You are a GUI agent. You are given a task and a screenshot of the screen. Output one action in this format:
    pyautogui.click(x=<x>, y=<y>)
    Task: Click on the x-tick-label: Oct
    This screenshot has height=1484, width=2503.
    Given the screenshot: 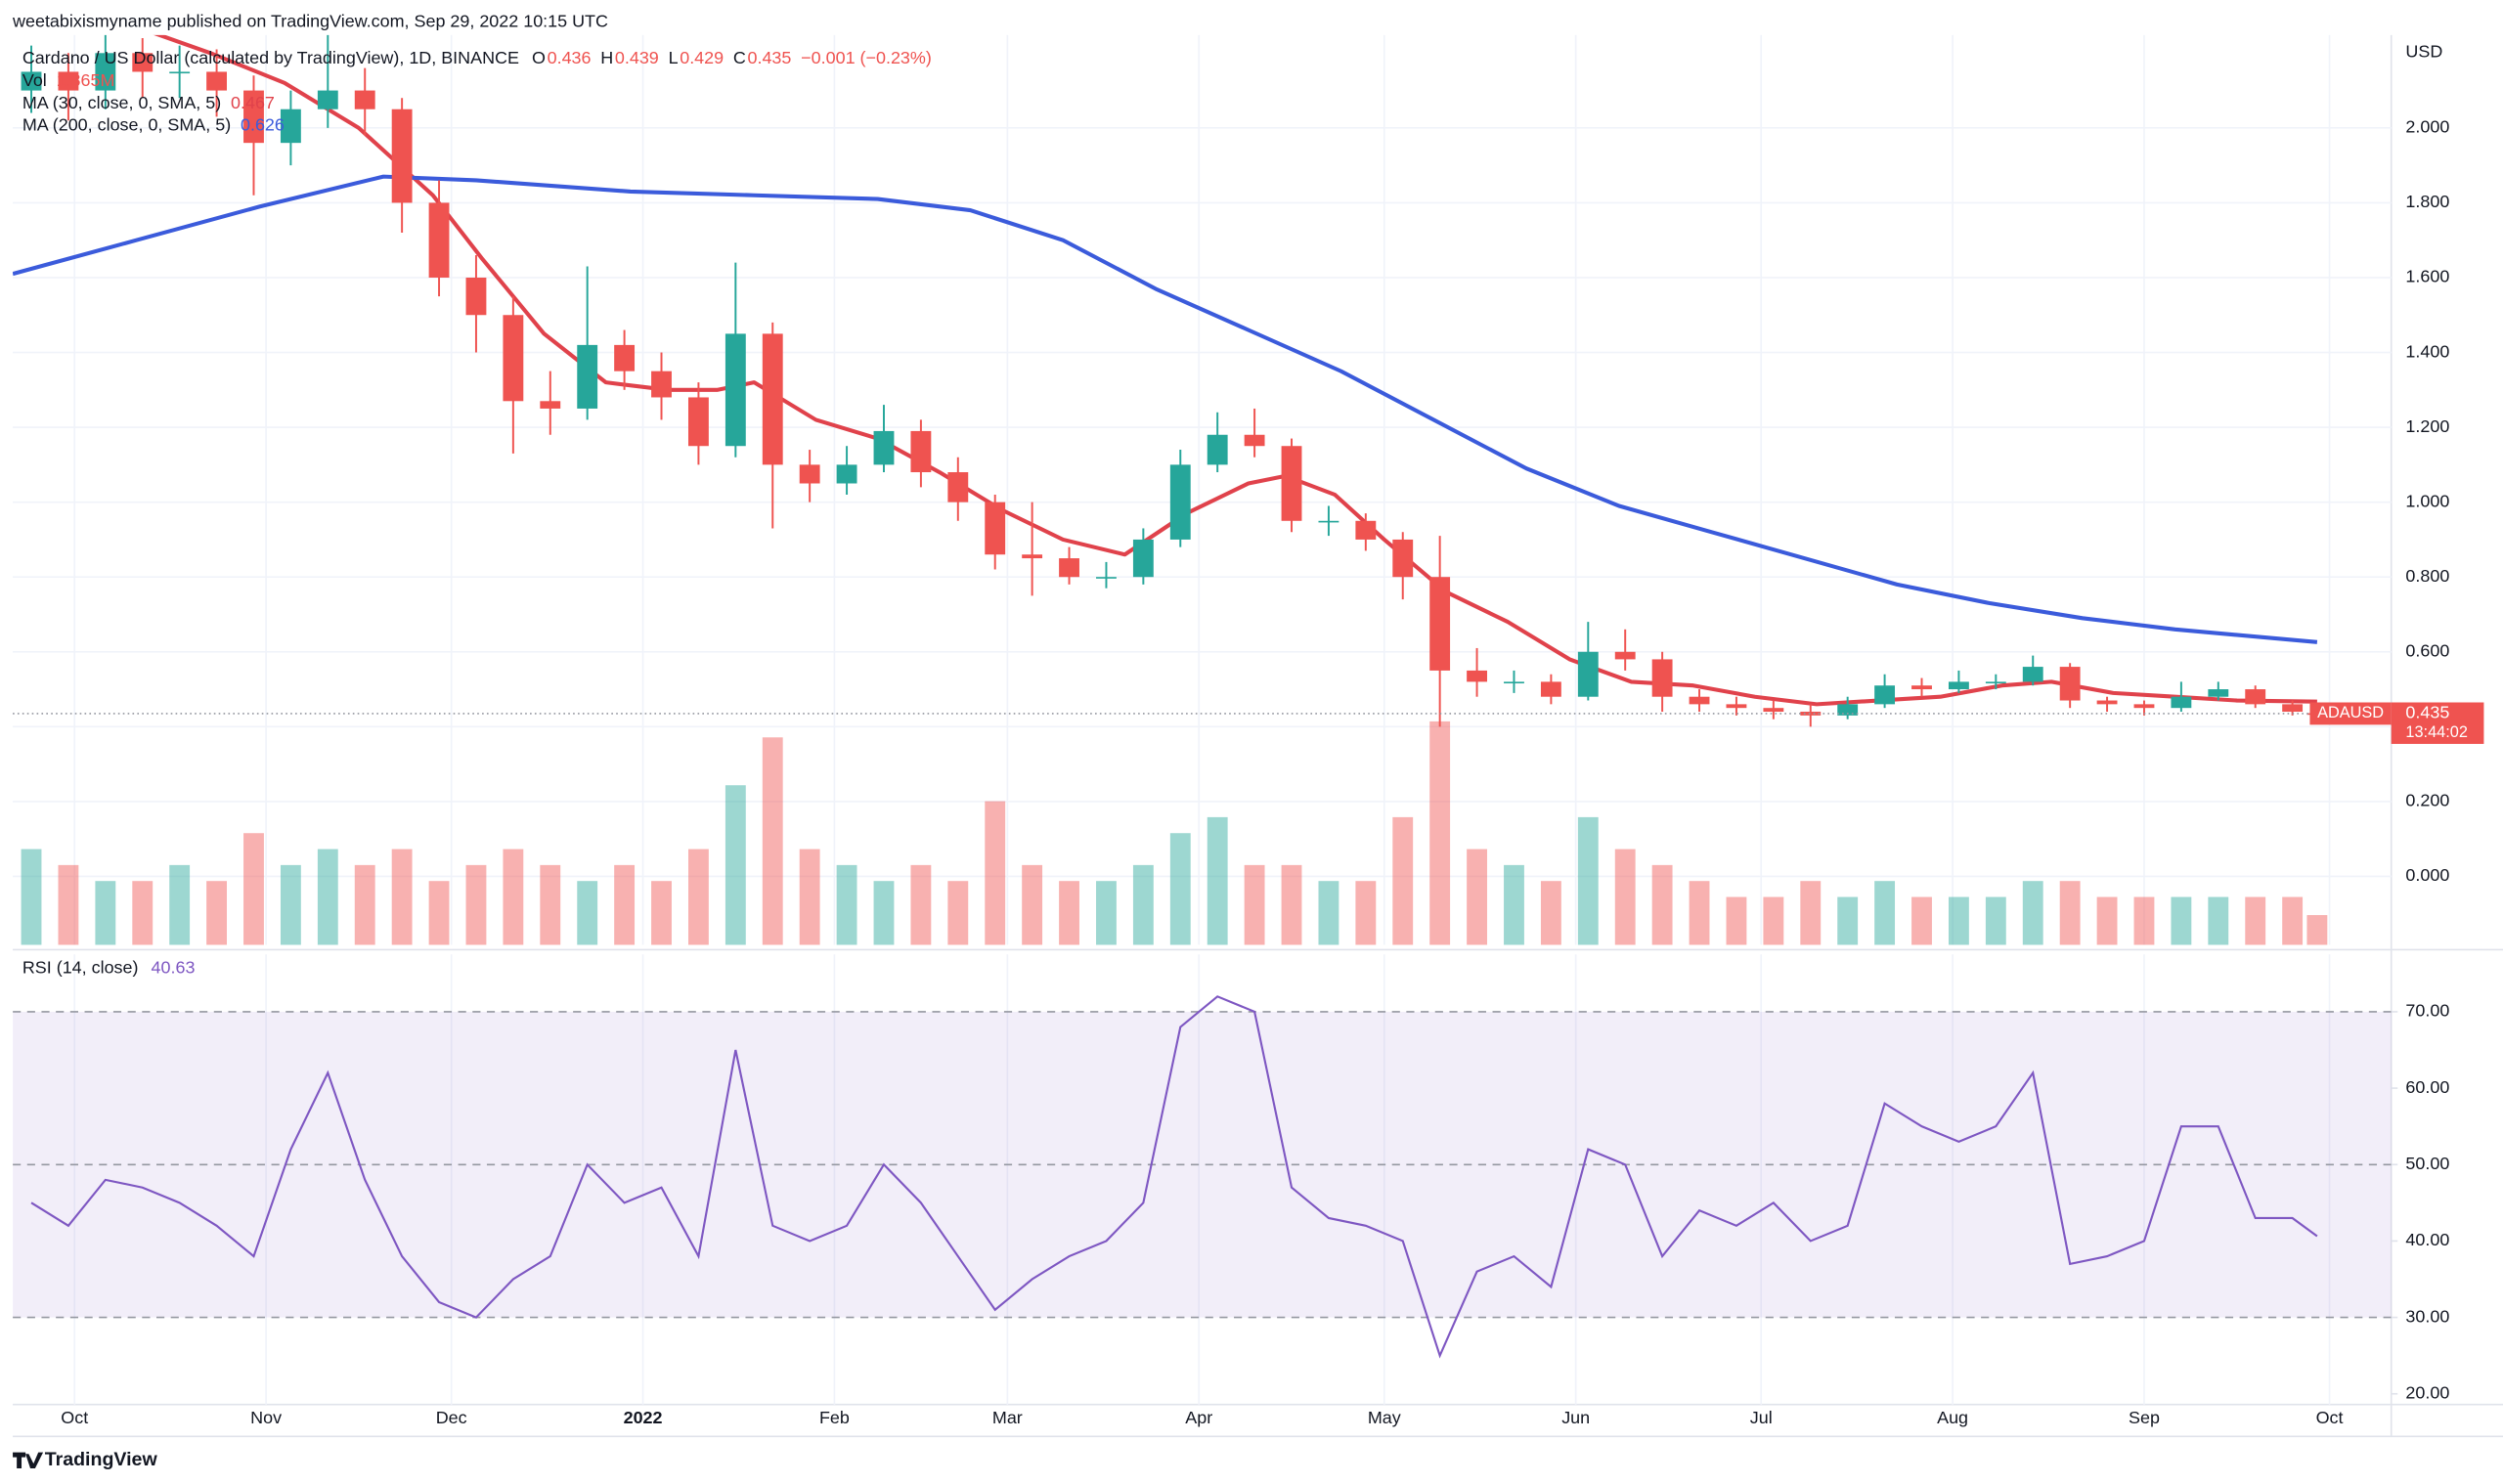 What is the action you would take?
    pyautogui.click(x=74, y=1417)
    